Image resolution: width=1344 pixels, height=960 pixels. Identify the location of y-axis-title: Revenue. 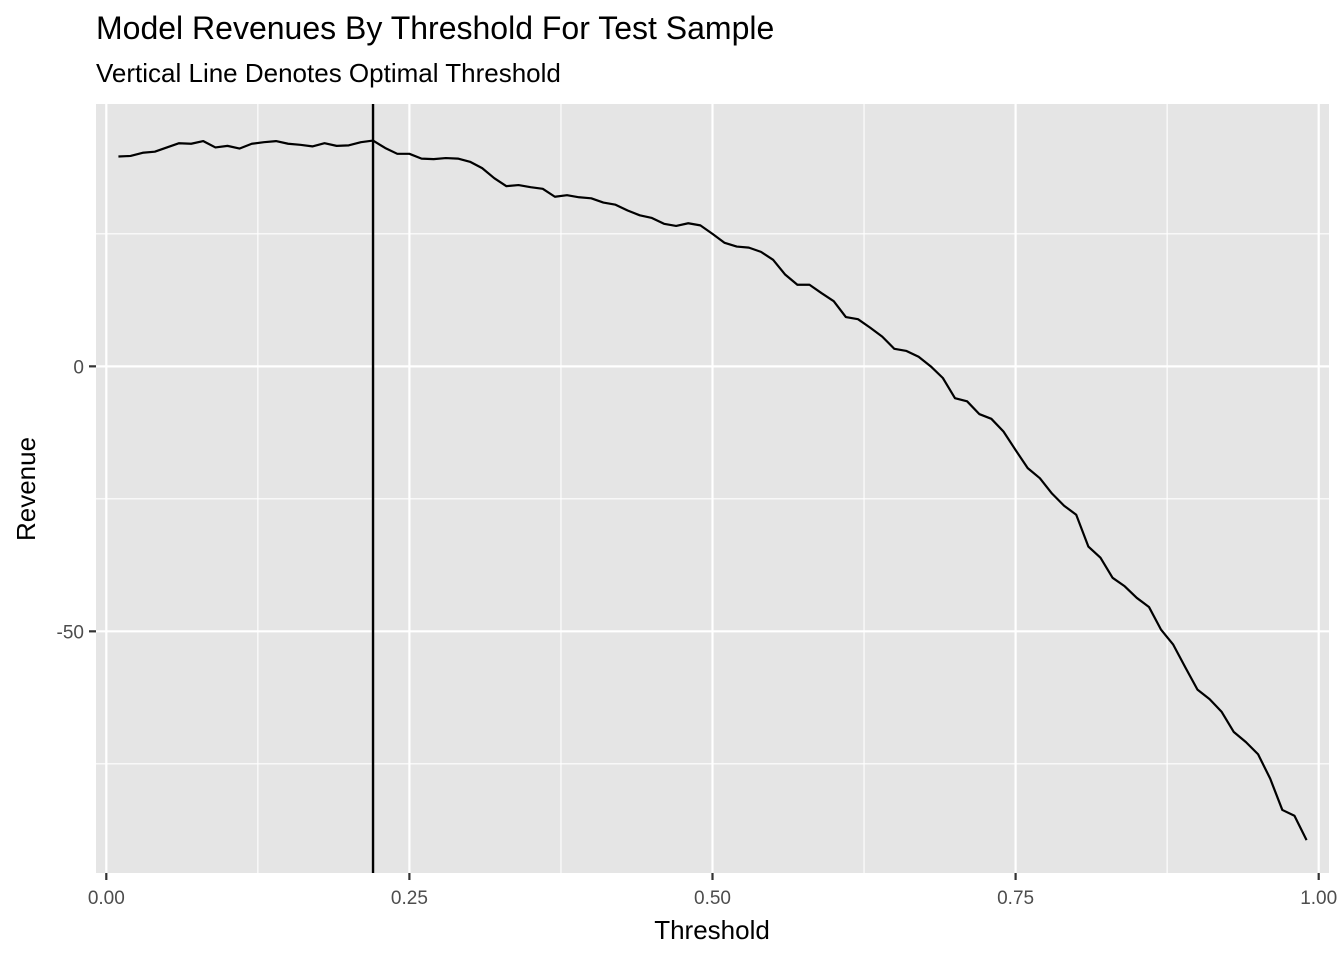
(26, 489).